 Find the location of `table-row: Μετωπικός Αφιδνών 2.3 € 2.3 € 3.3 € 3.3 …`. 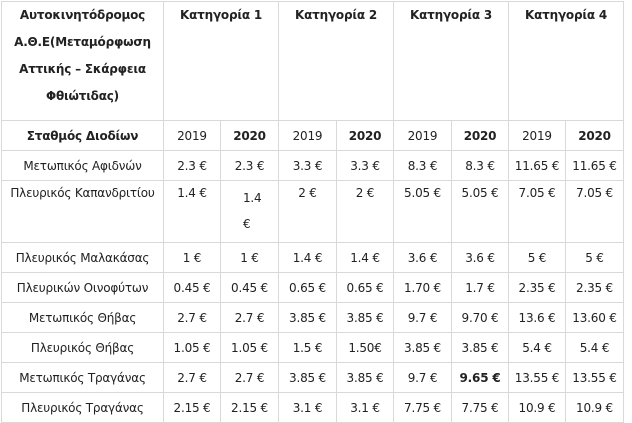

table-row: Μετωπικός Αφιδνών 2.3 € 2.3 € 3.3 € 3.3 … is located at coordinates (312, 165).